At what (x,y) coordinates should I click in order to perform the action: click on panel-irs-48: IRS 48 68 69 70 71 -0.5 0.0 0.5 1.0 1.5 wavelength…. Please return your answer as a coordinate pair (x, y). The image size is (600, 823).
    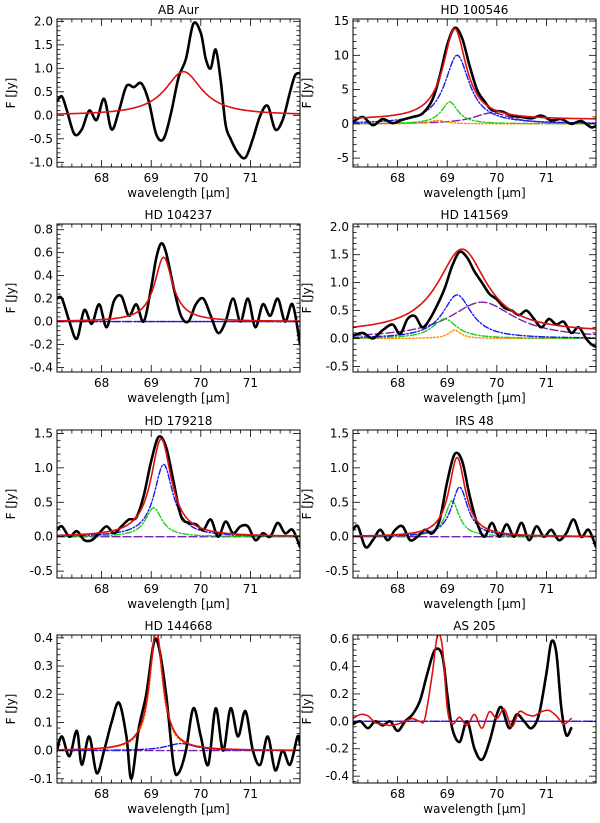
    Looking at the image, I should click on (448, 512).